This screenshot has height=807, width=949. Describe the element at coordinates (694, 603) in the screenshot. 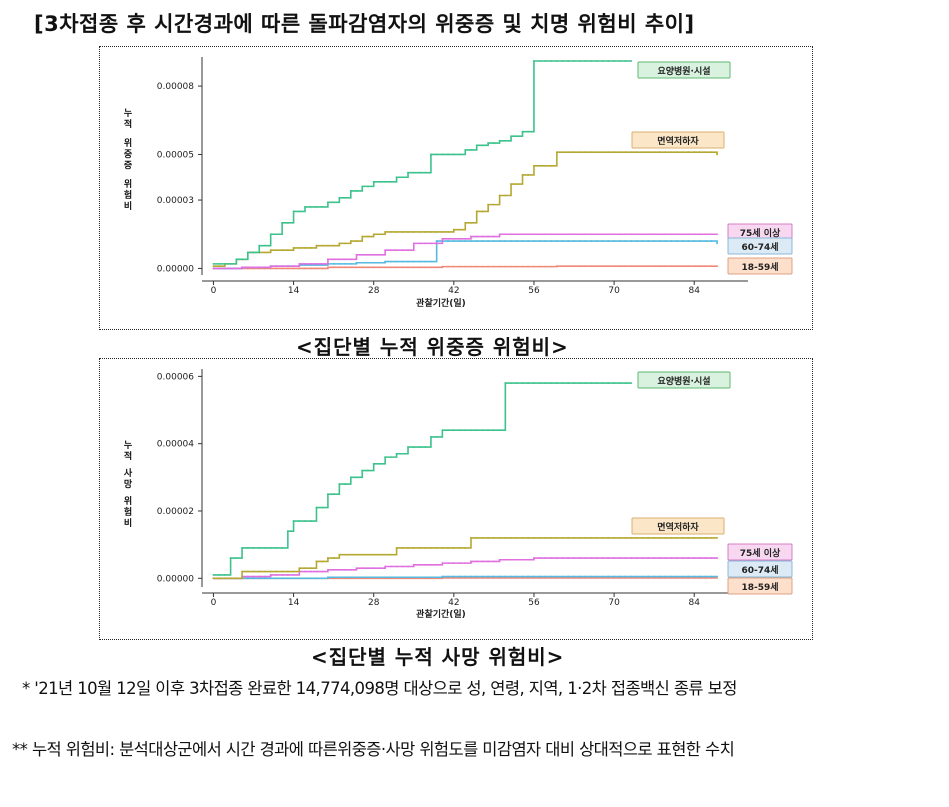

I see `x-tick-label: 84` at that location.